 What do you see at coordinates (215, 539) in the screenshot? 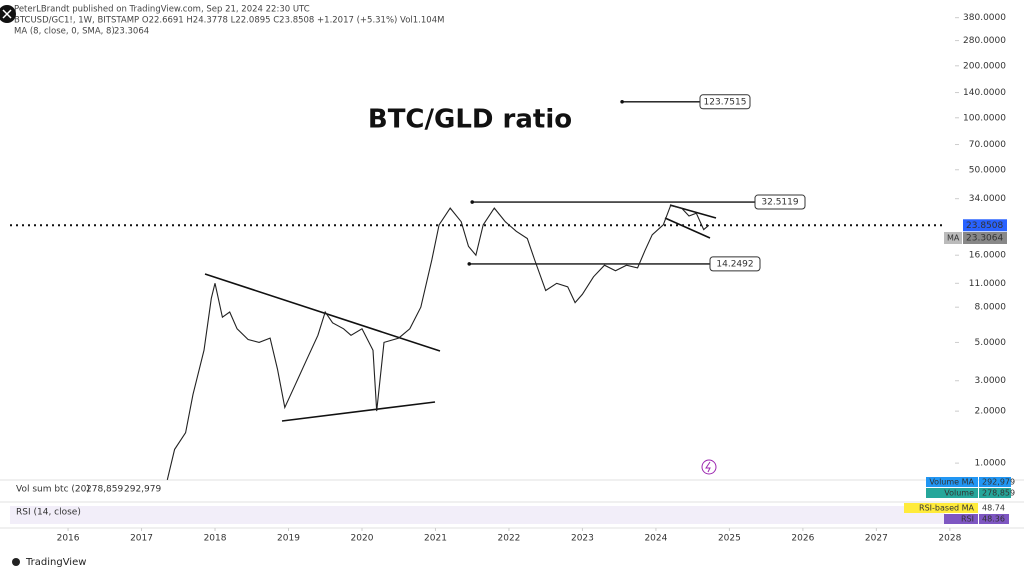
I see `x-tick-label: 2018` at bounding box center [215, 539].